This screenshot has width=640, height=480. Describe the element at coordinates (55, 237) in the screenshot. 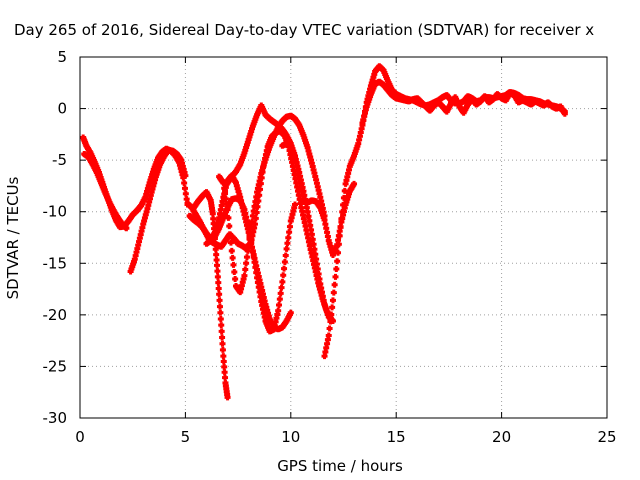

I see `y-tick-labels: -30 -25 -20 -15 -10 -5 0 5` at that location.